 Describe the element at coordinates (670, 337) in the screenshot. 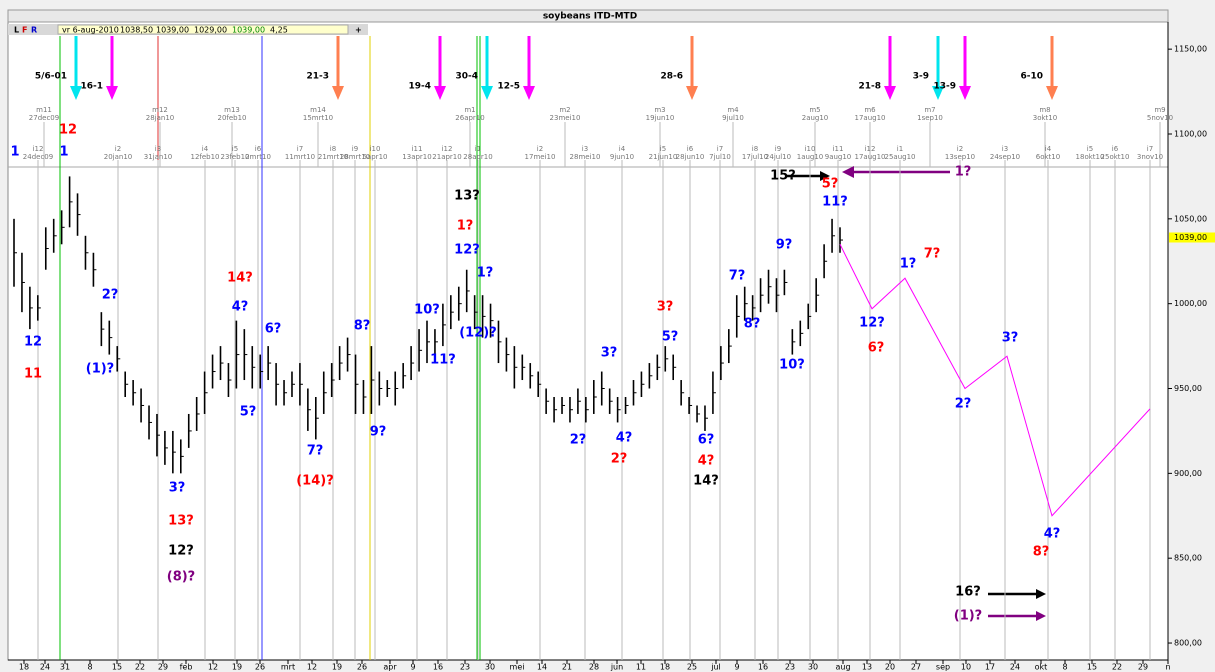

I see `wave-label: 5?` at that location.